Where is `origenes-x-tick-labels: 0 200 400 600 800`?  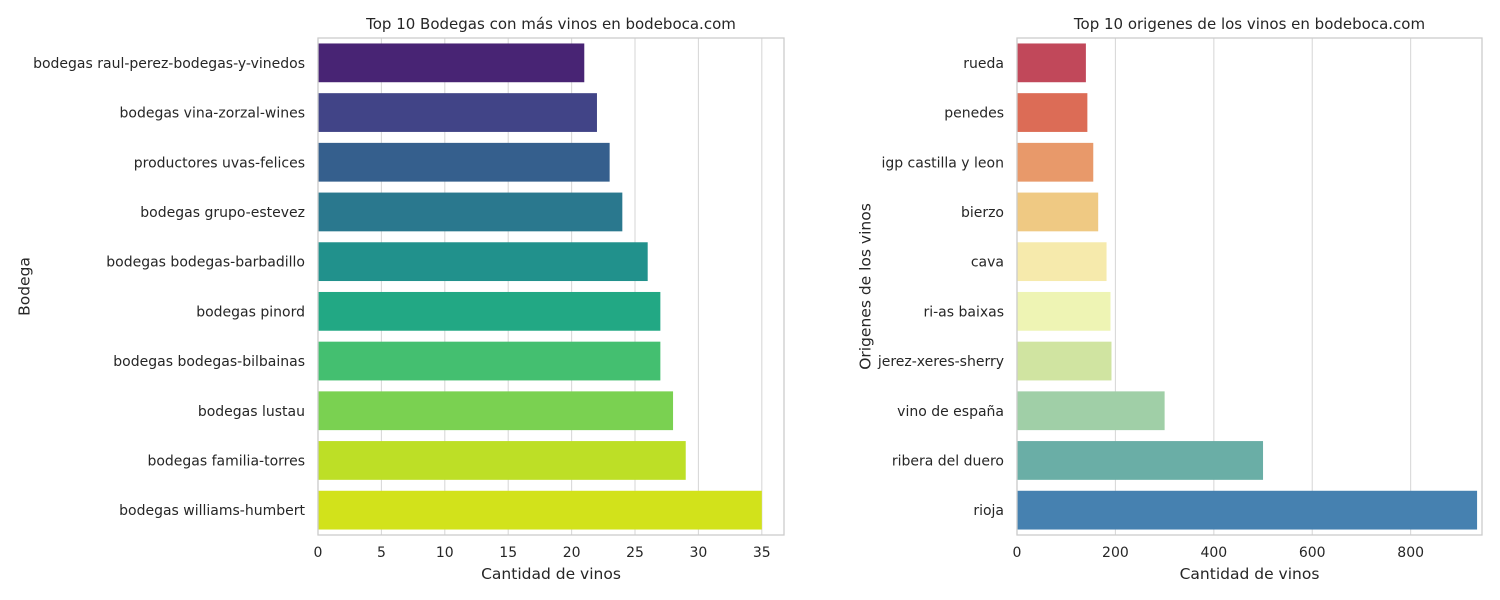 origenes-x-tick-labels: 0 200 400 600 800 is located at coordinates (1218, 553).